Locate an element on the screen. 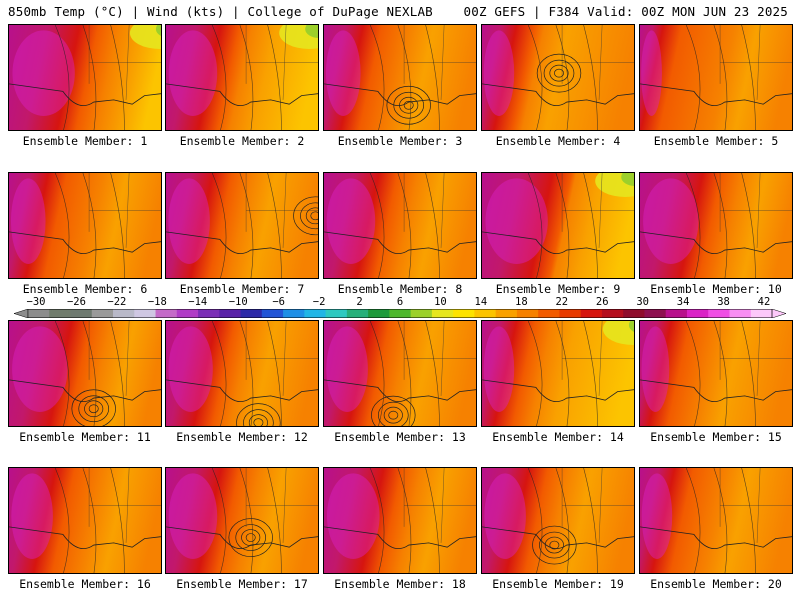  colorbar-tick-label: 42 is located at coordinates (764, 302).